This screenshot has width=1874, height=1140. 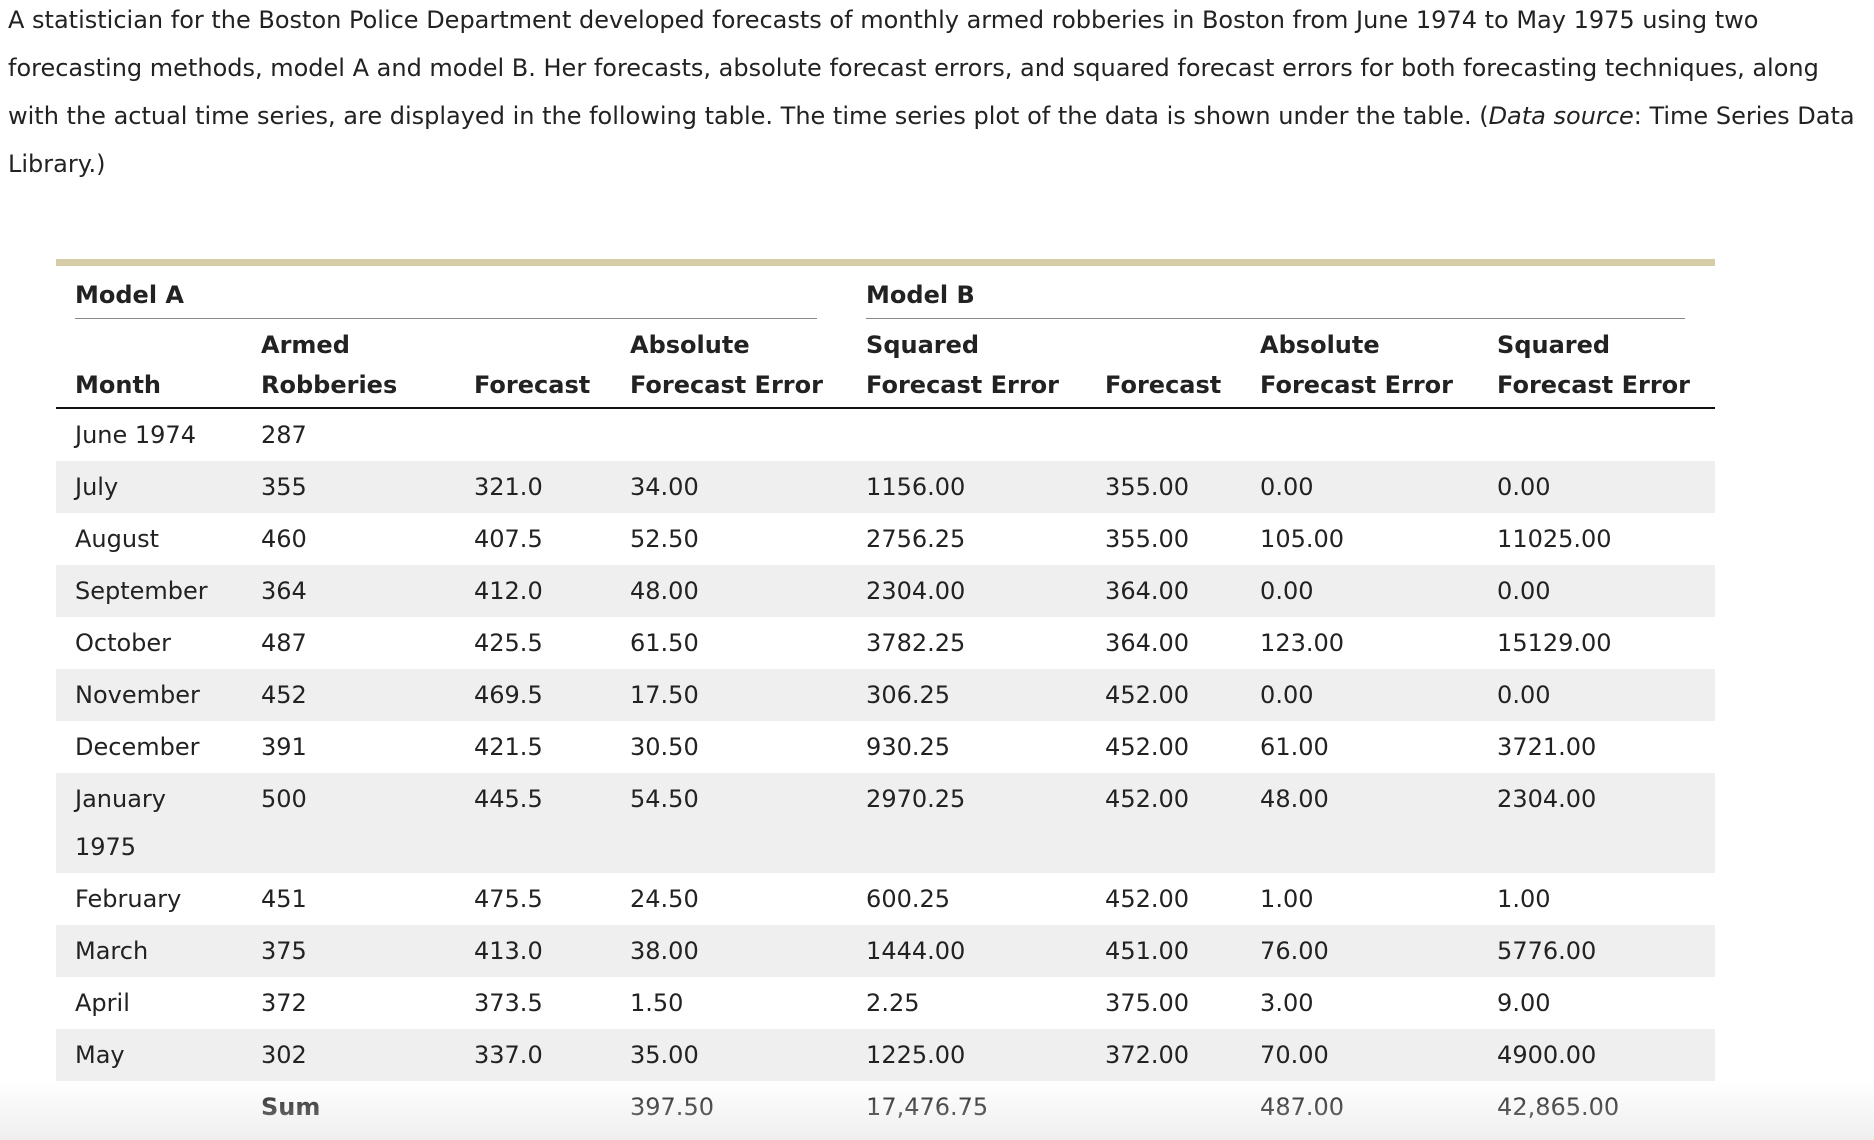 I want to click on table-cell: 42,865.00, so click(x=1596, y=1107).